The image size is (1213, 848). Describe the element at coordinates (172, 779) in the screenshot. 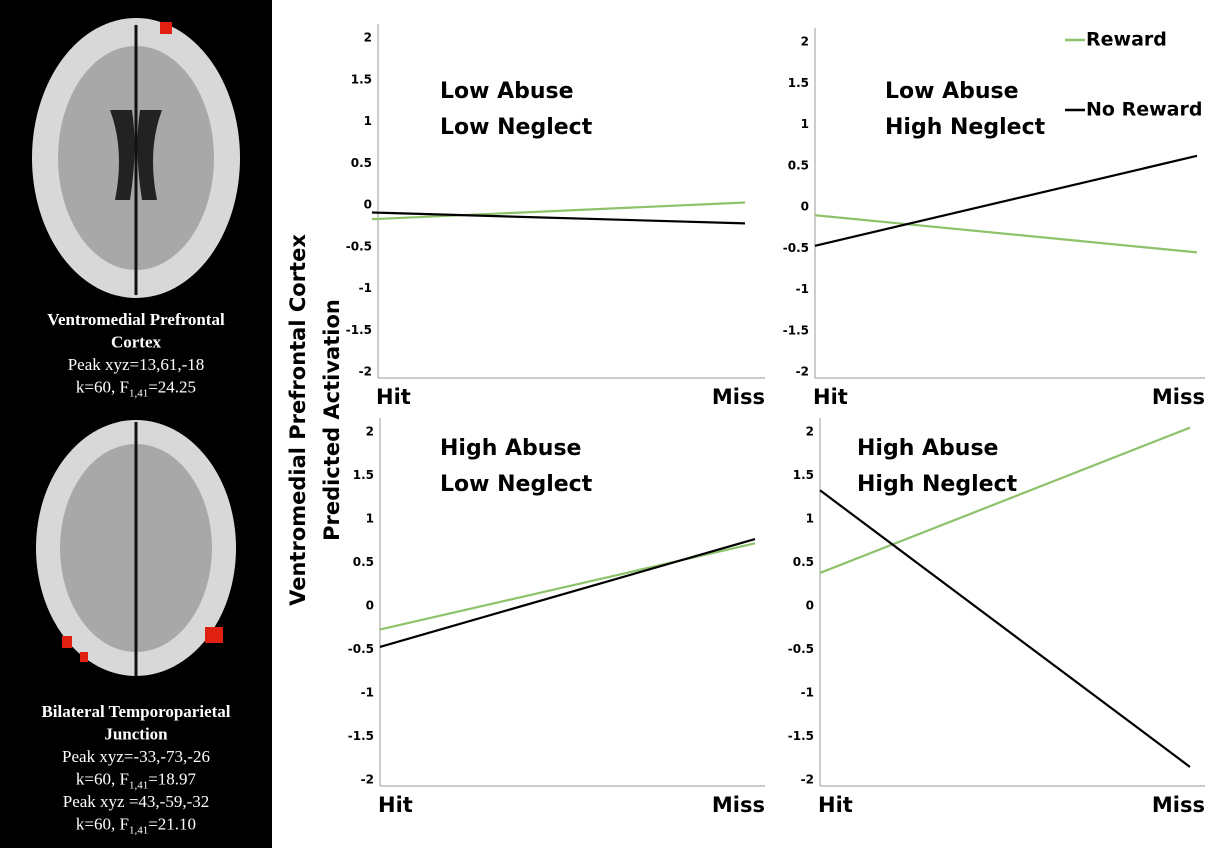

I see `stat-after: =18.97` at that location.